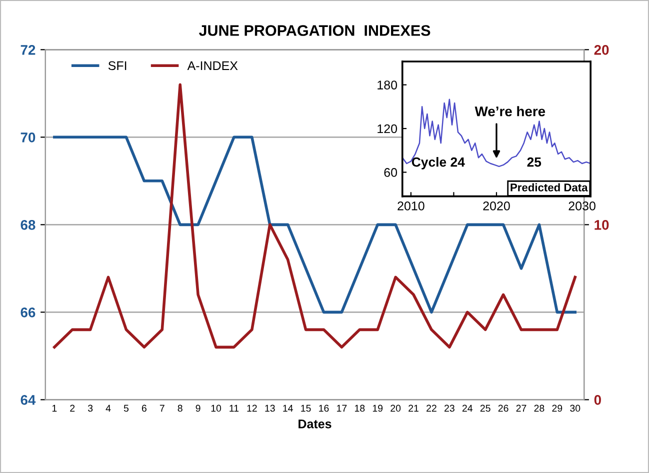 Image resolution: width=649 pixels, height=473 pixels. What do you see at coordinates (496, 205) in the screenshot?
I see `x-tick-label: 2020` at bounding box center [496, 205].